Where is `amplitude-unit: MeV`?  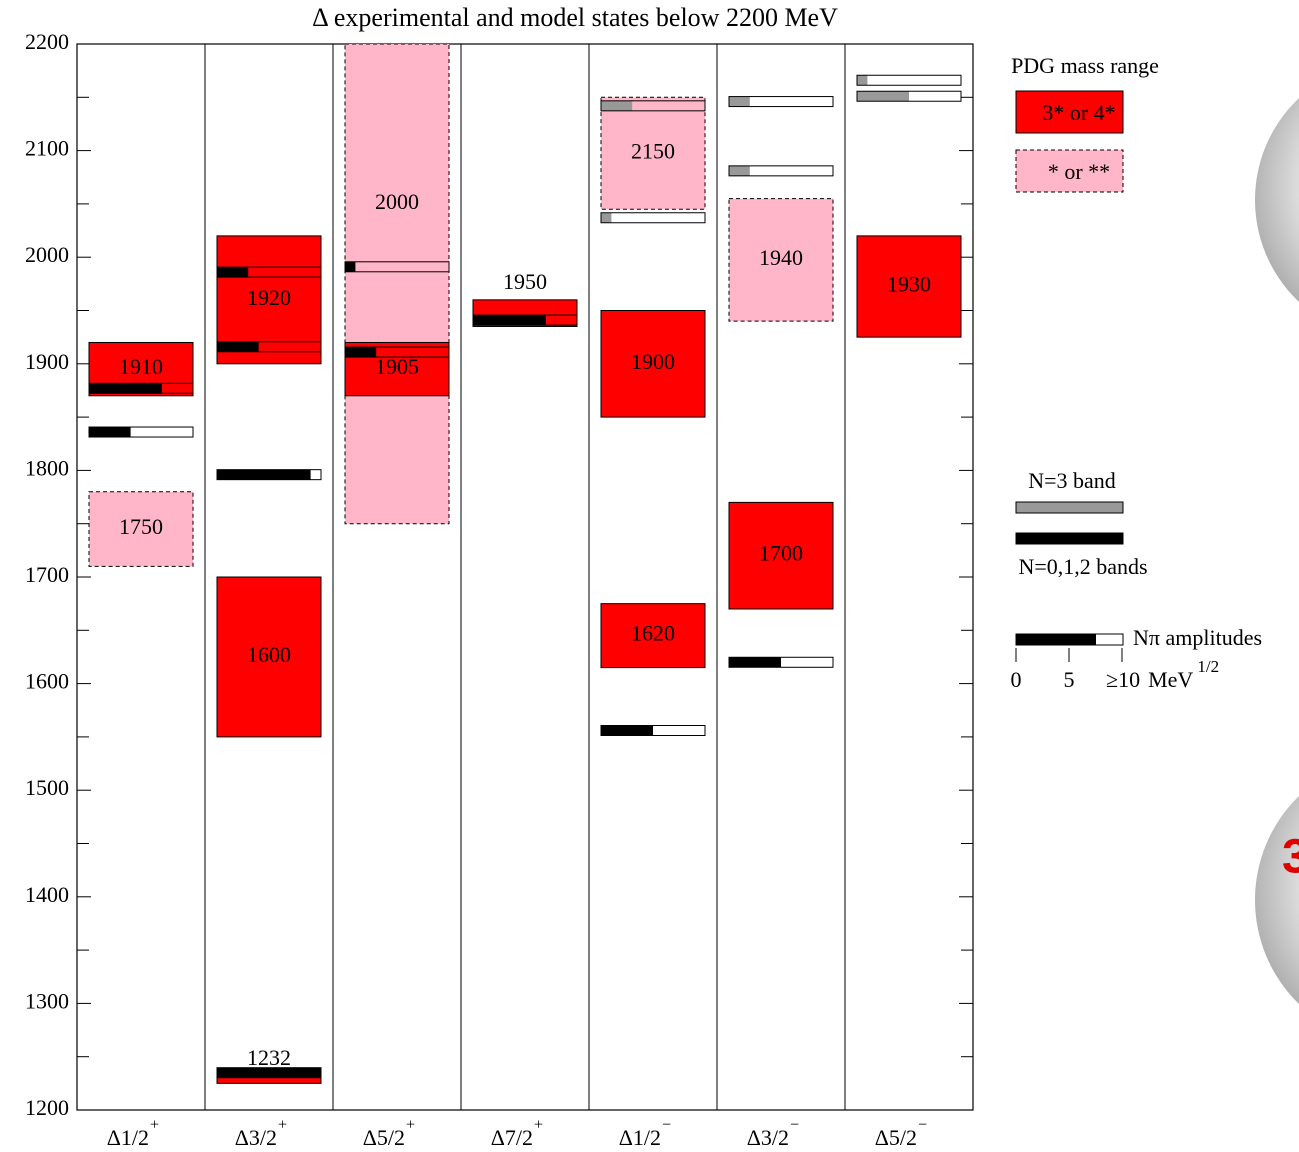
amplitude-unit: MeV is located at coordinates (1170, 679).